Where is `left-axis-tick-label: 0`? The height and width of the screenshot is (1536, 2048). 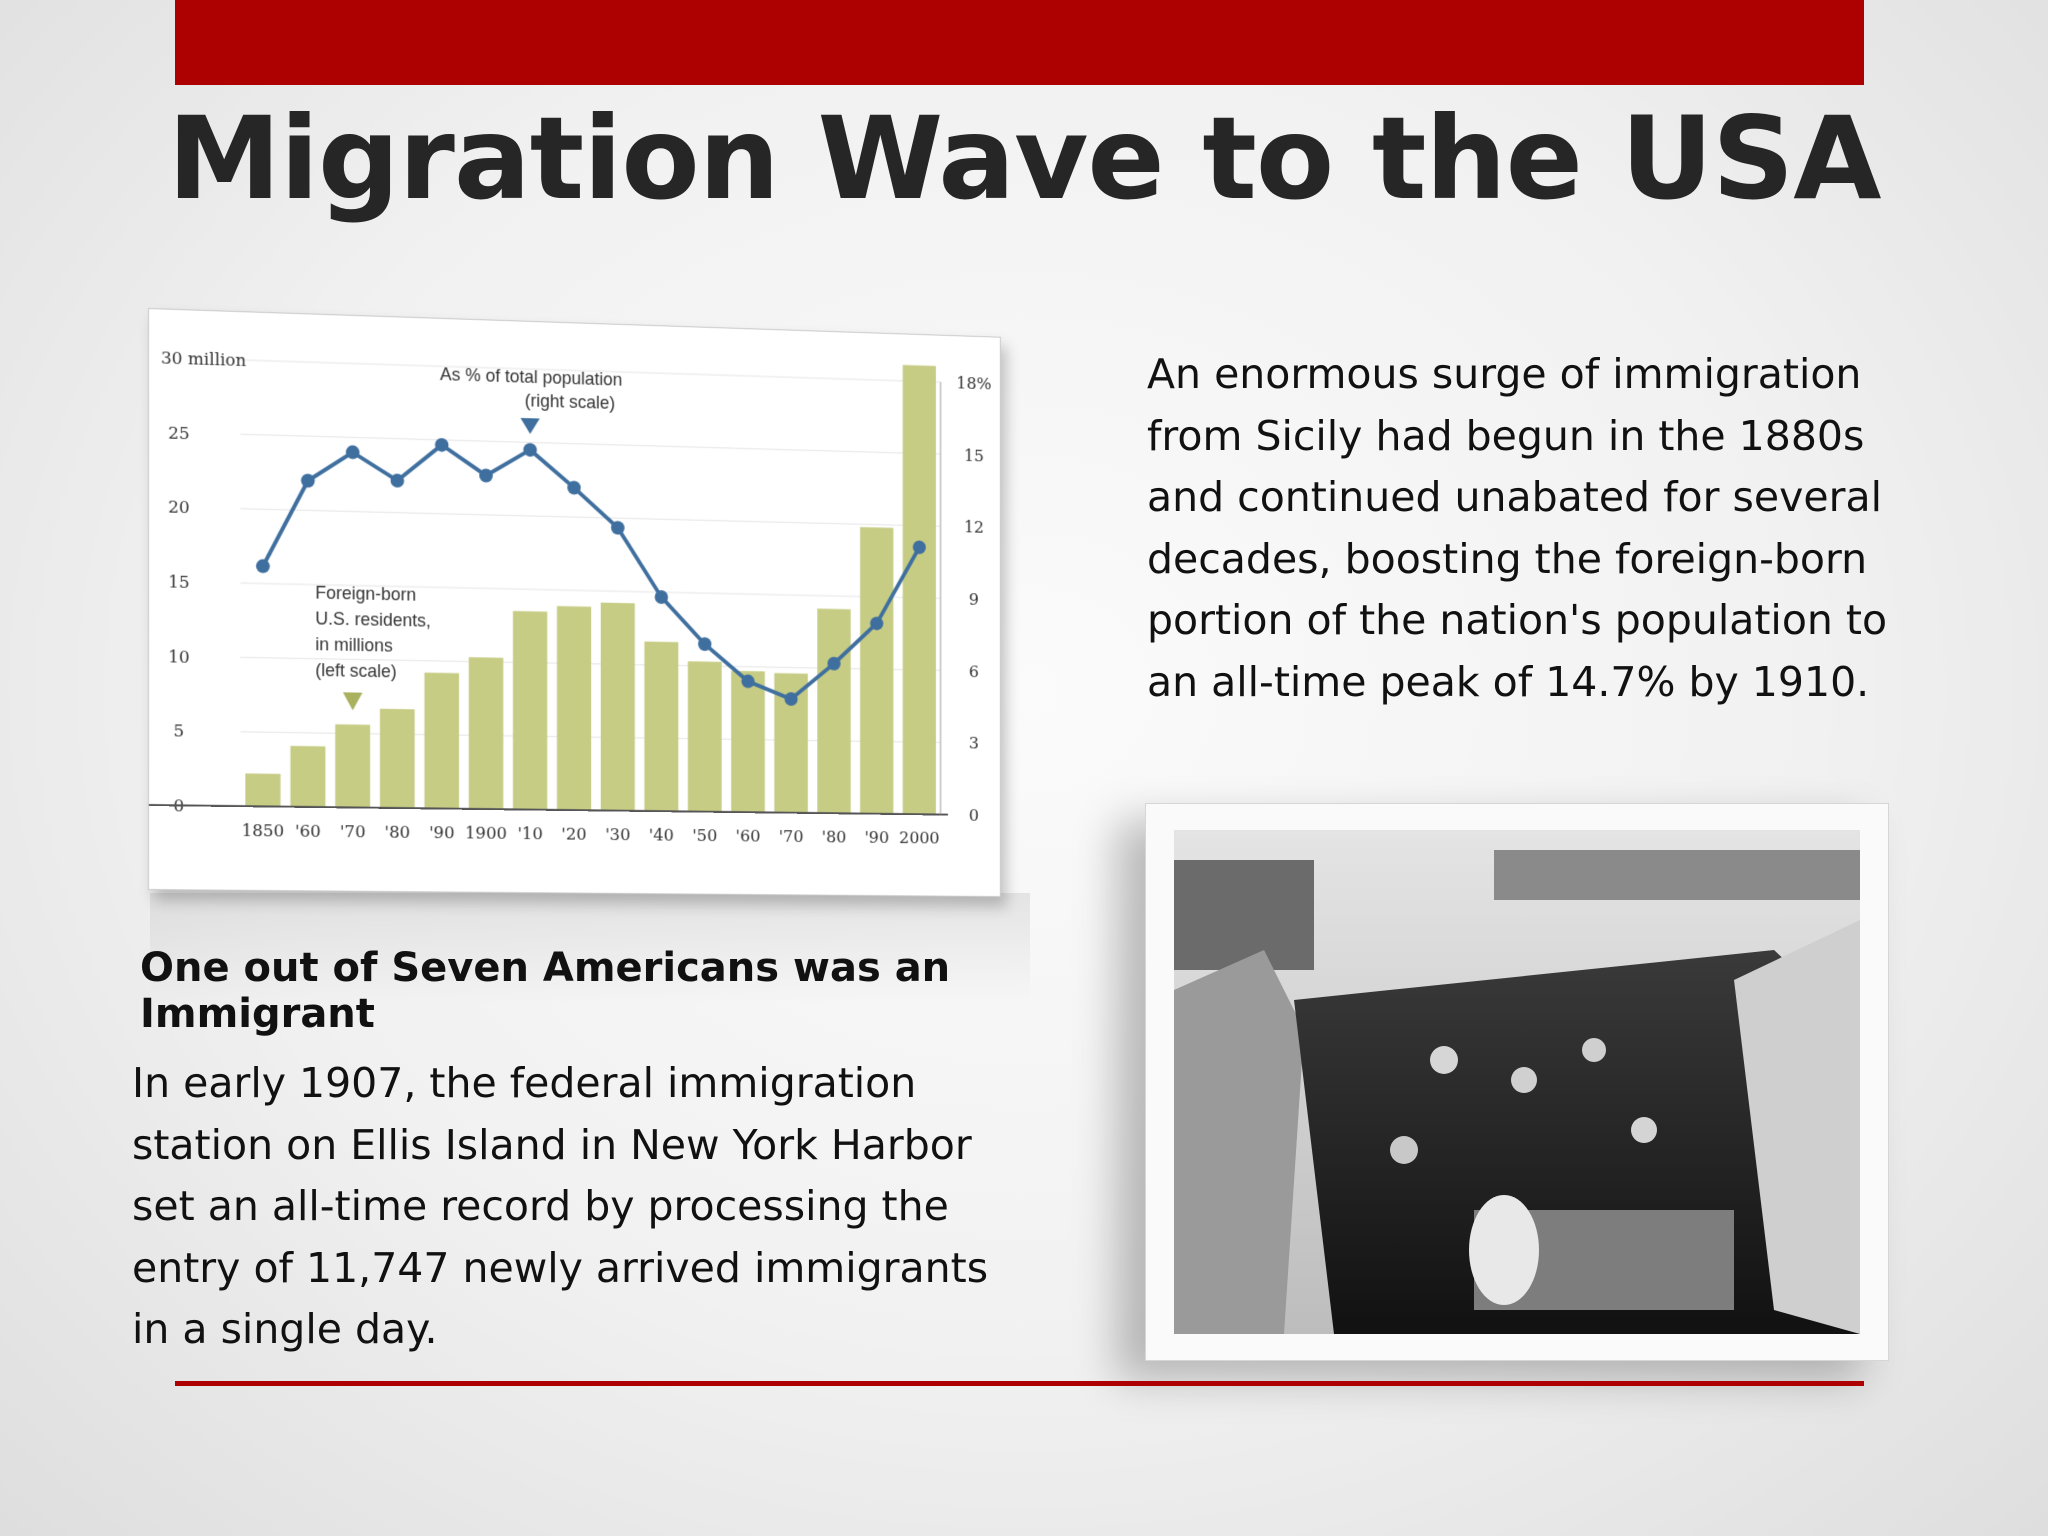 left-axis-tick-label: 0 is located at coordinates (179, 806).